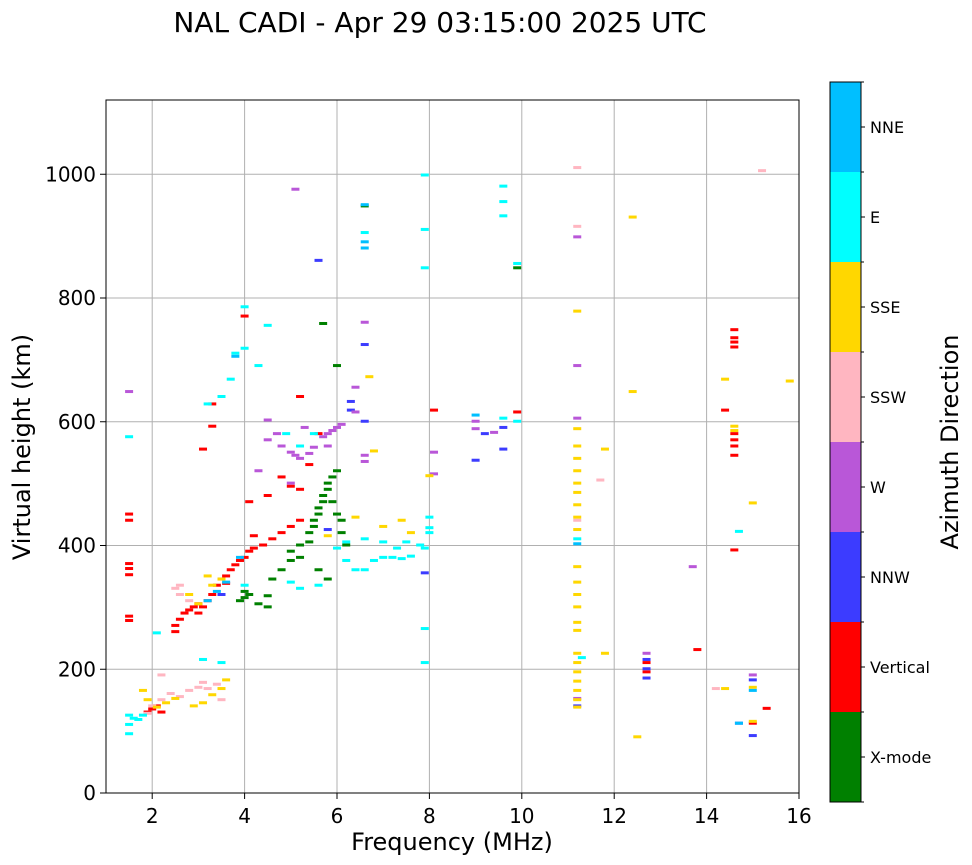 The height and width of the screenshot is (865, 972). I want to click on colorbar-segment, so click(845, 487).